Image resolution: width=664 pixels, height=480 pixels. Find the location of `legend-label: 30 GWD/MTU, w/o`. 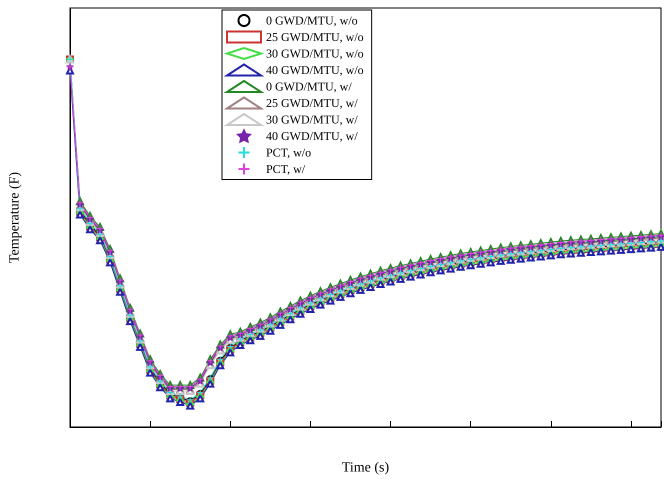

legend-label: 30 GWD/MTU, w/o is located at coordinates (315, 53).